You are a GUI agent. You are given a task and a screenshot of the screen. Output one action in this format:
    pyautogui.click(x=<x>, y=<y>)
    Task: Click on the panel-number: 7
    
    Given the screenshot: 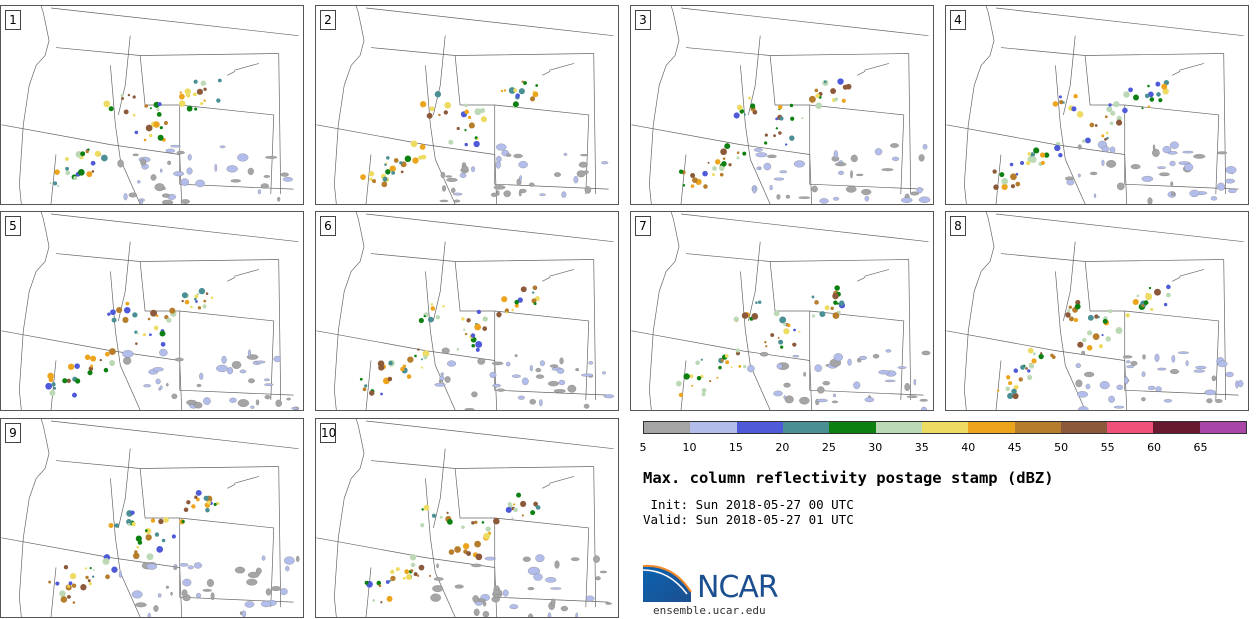 What is the action you would take?
    pyautogui.click(x=643, y=226)
    